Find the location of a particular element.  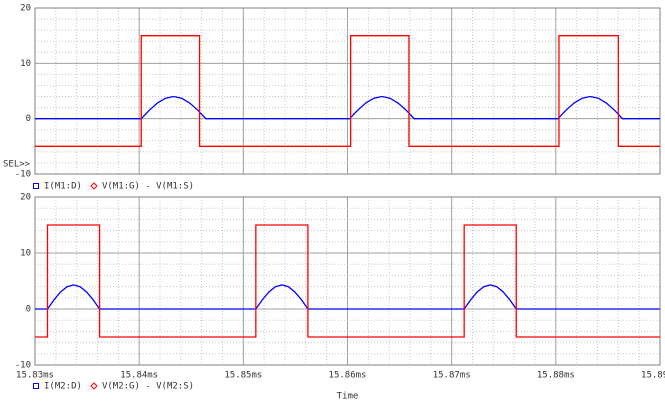

x-tick-label: 15.83ms is located at coordinates (35, 376).